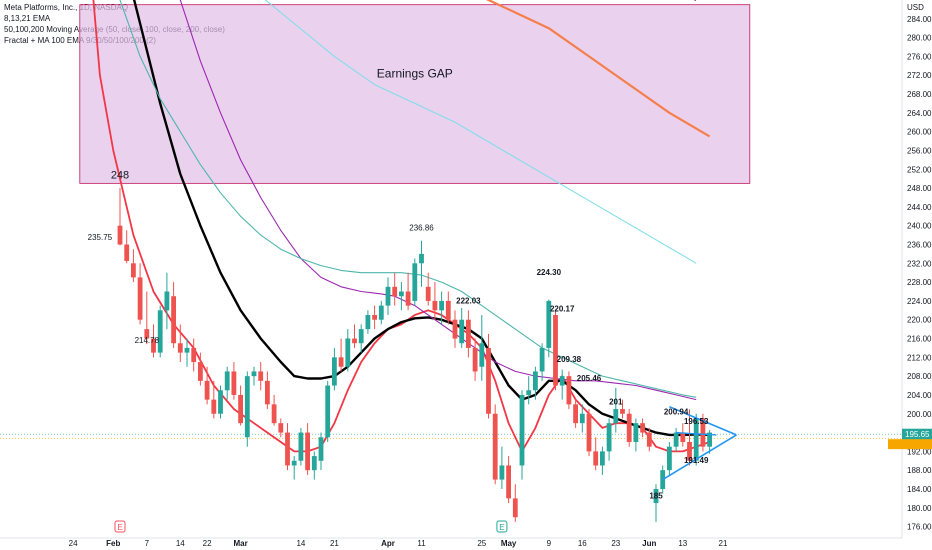  I want to click on y-tick-label: 184.00, so click(919, 489).